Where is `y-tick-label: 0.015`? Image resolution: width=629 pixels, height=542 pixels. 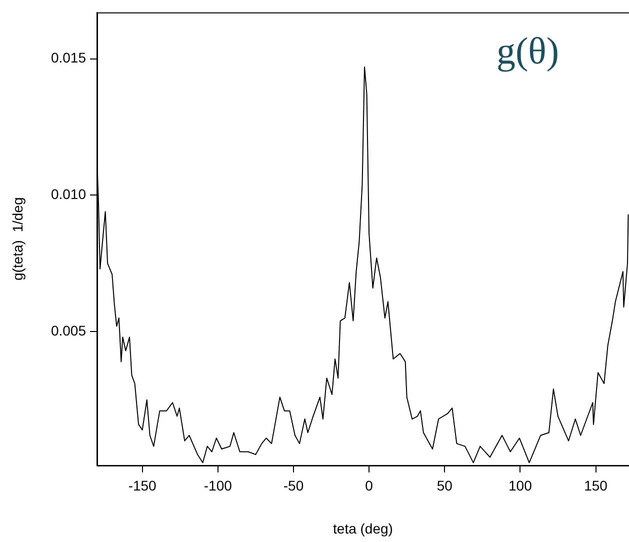
y-tick-label: 0.015 is located at coordinates (68, 58).